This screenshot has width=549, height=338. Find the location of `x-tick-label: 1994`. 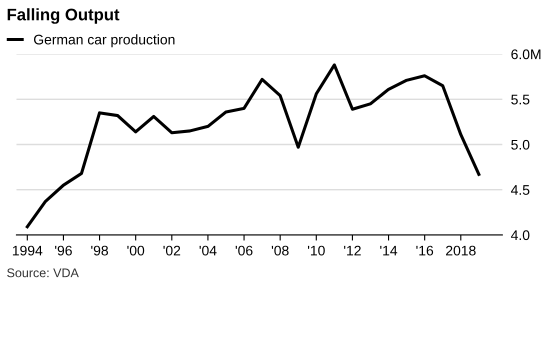

x-tick-label: 1994 is located at coordinates (27, 251).